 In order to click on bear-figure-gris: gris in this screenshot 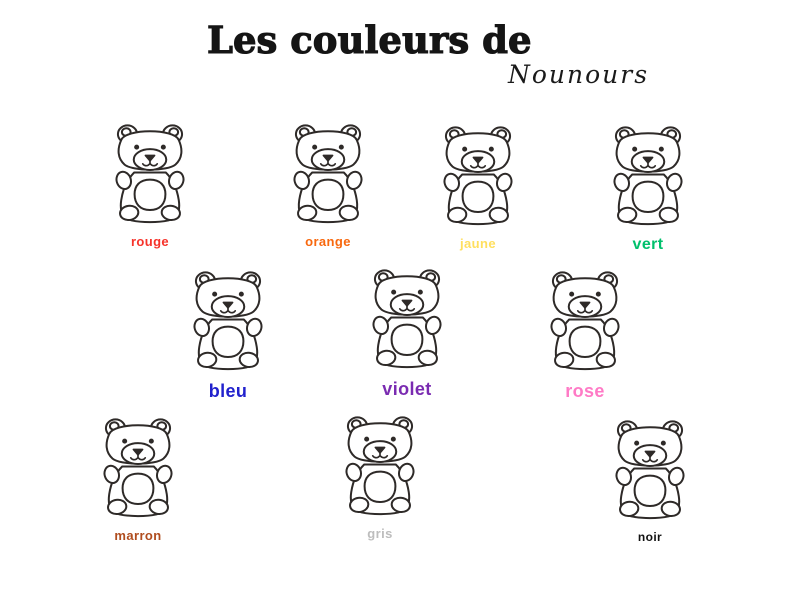, I will do `click(380, 476)`.